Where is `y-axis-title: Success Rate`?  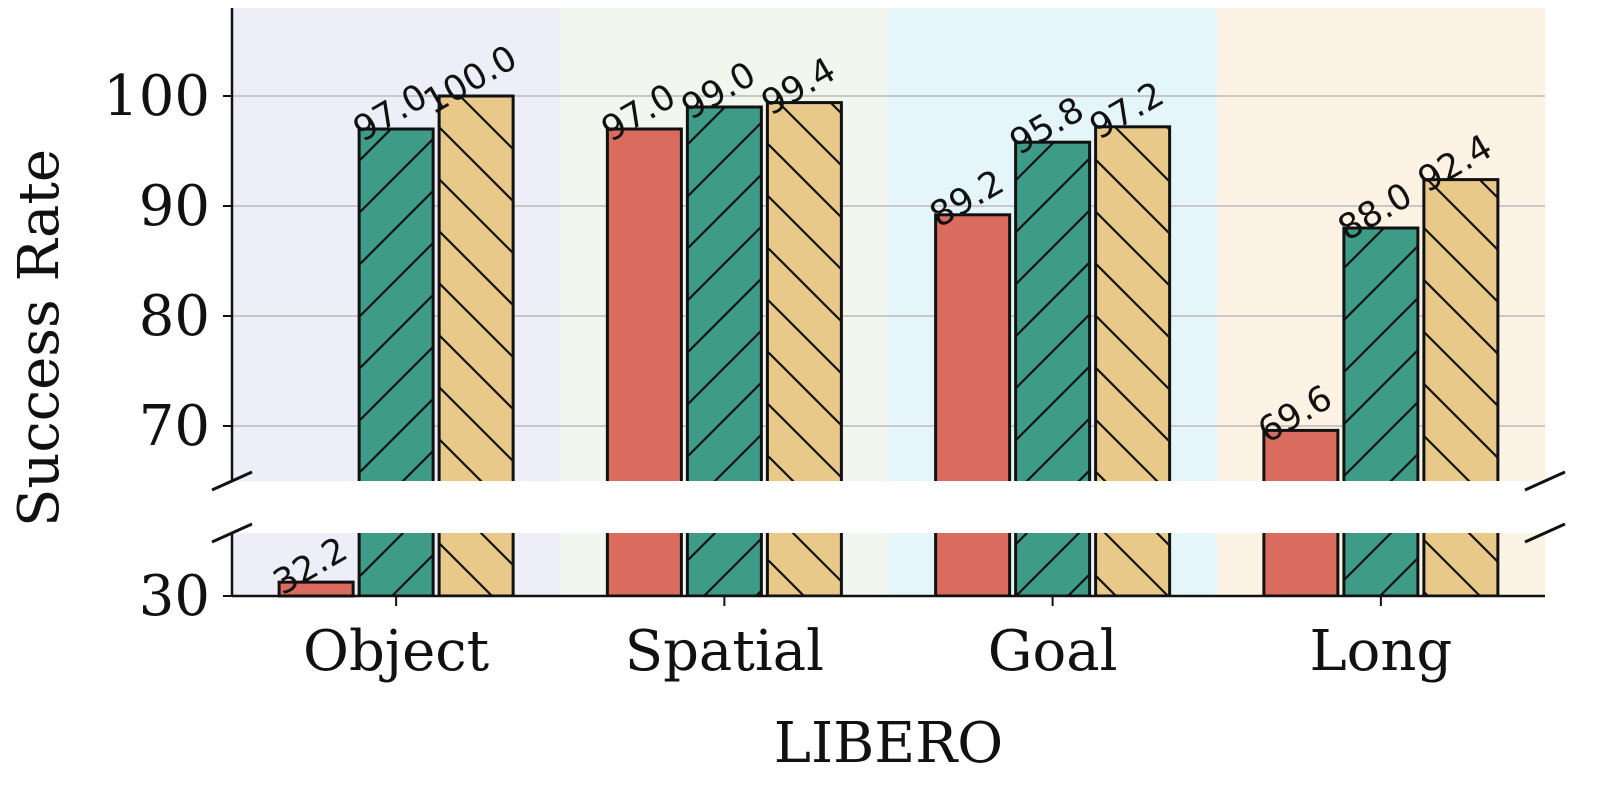 y-axis-title: Success Rate is located at coordinates (39, 338).